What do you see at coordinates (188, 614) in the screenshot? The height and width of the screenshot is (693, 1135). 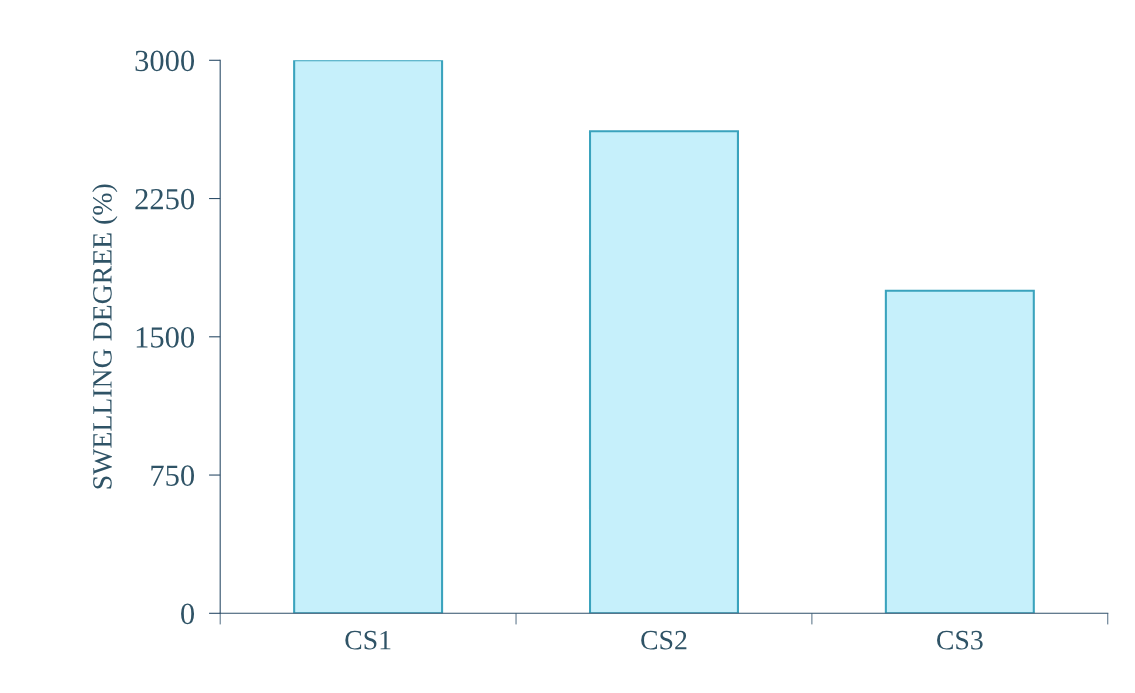 I see `y-tick-label: 0` at bounding box center [188, 614].